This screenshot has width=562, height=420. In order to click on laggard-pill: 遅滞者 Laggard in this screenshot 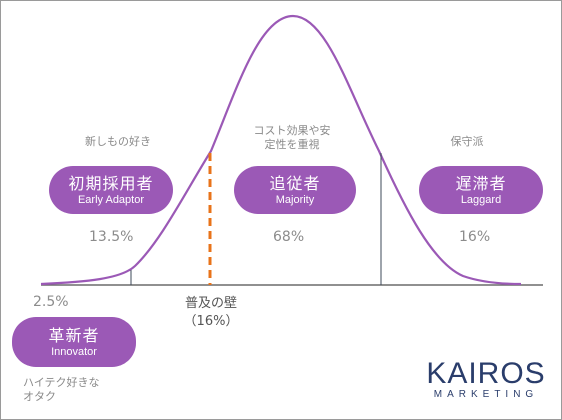, I will do `click(481, 190)`.